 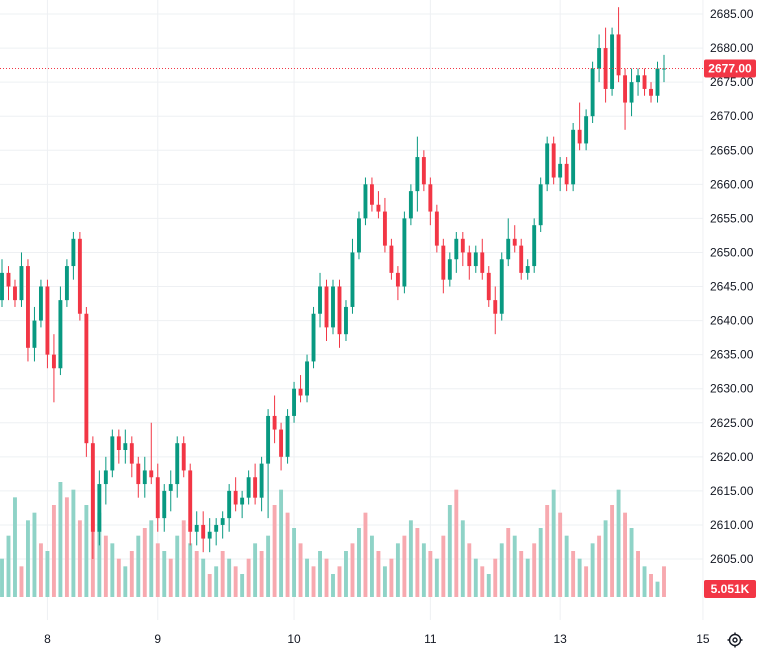 I want to click on y-tick-label: 2640.00, so click(x=732, y=321).